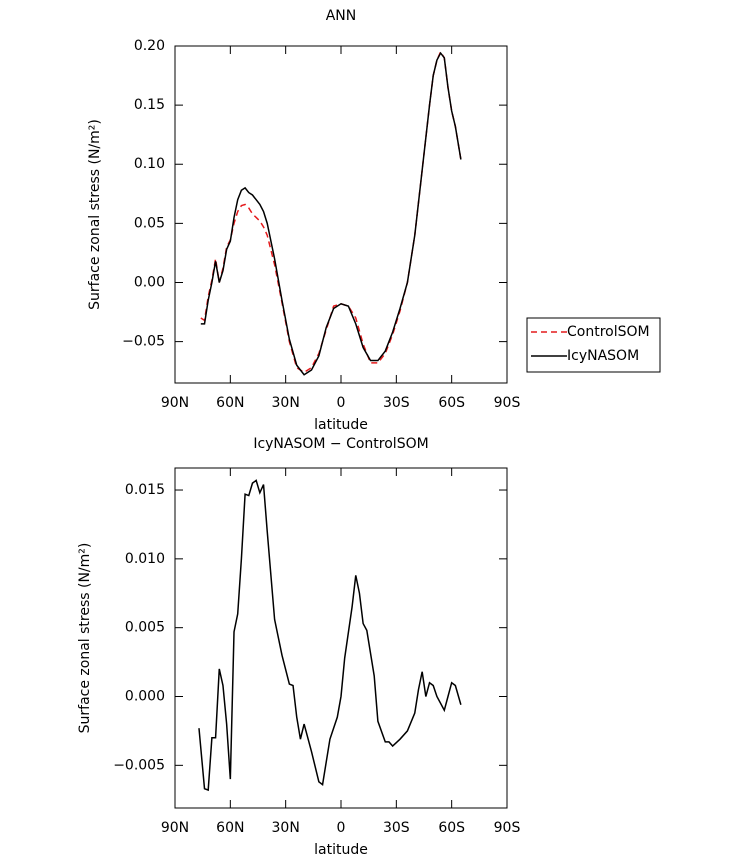 This screenshot has width=733, height=866. I want to click on legend-box, so click(593, 345).